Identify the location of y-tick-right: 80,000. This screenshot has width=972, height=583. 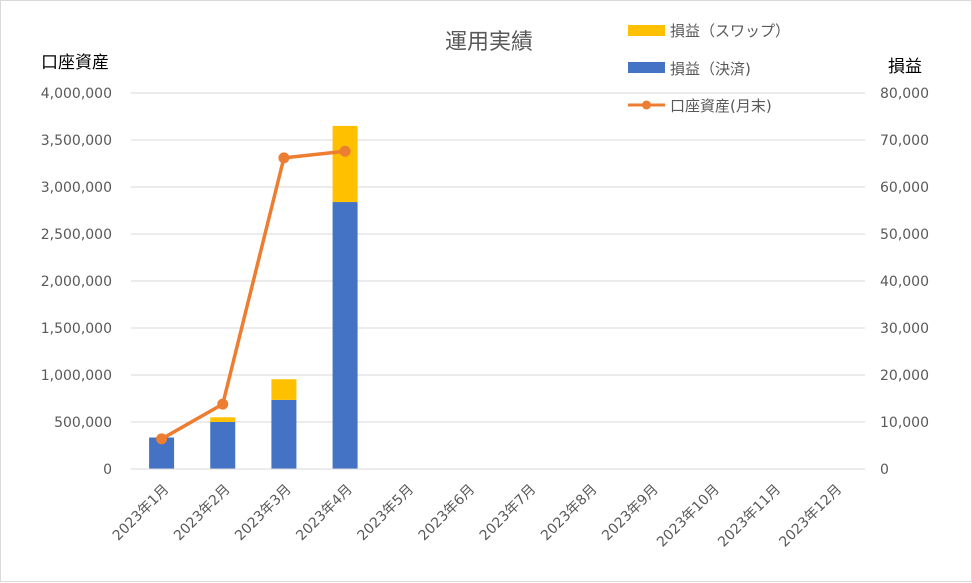
(904, 94).